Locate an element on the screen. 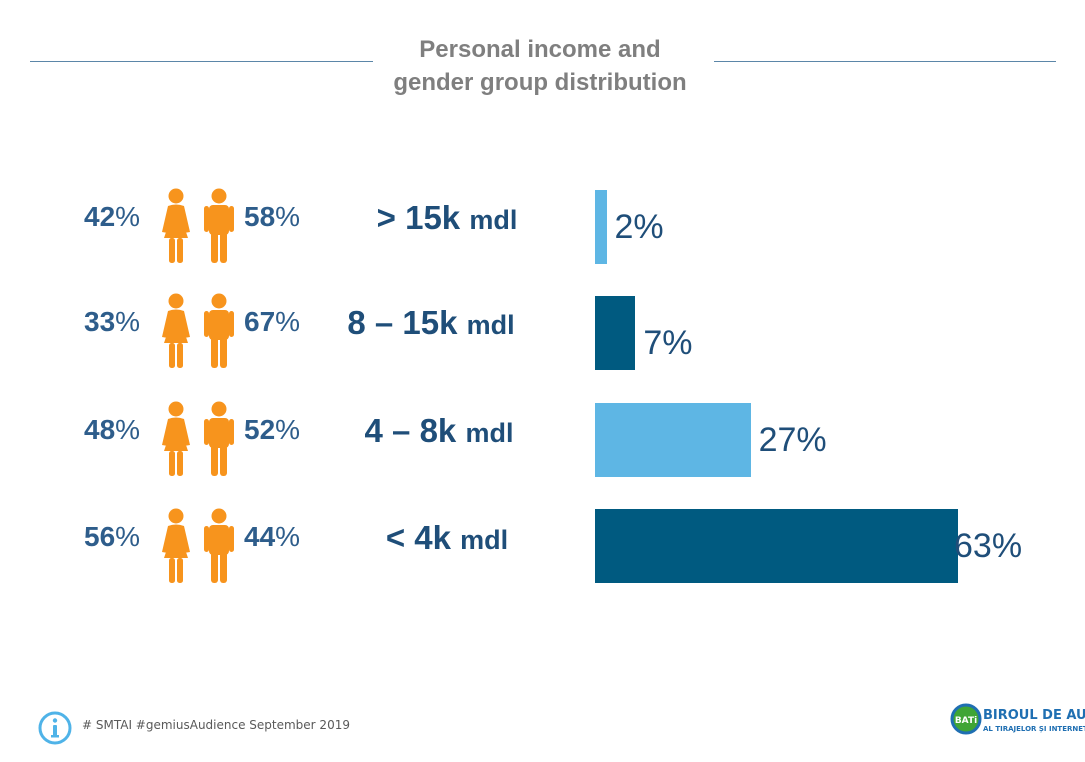  female-share-label: 42% is located at coordinates (118, 217).